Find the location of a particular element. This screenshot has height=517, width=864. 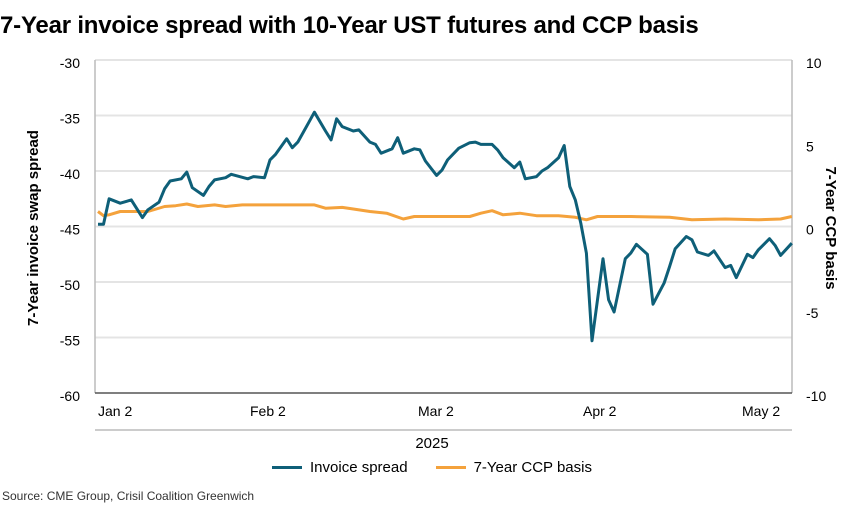

x-tick-label: May 2 is located at coordinates (761, 411).